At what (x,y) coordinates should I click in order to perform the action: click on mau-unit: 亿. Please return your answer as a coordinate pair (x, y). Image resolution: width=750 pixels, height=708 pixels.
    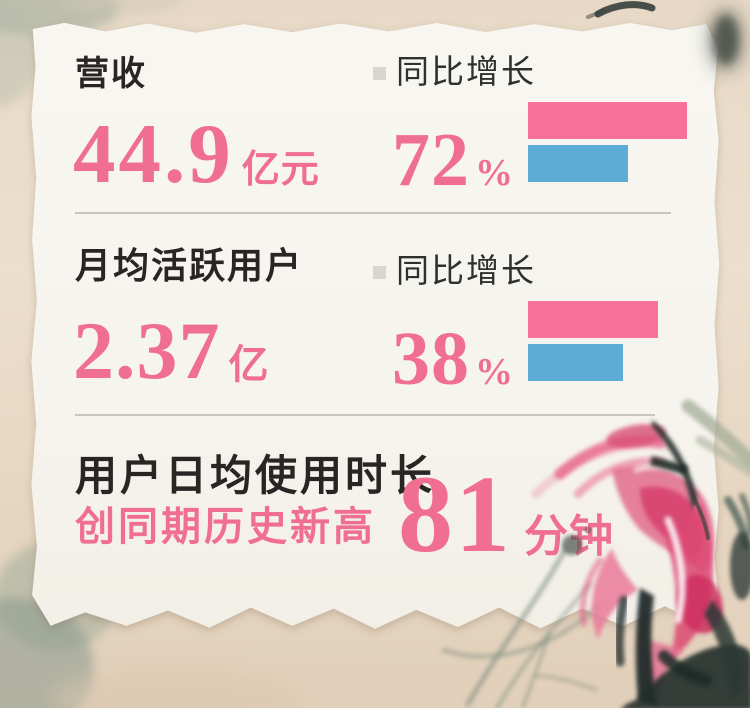
    Looking at the image, I should click on (249, 364).